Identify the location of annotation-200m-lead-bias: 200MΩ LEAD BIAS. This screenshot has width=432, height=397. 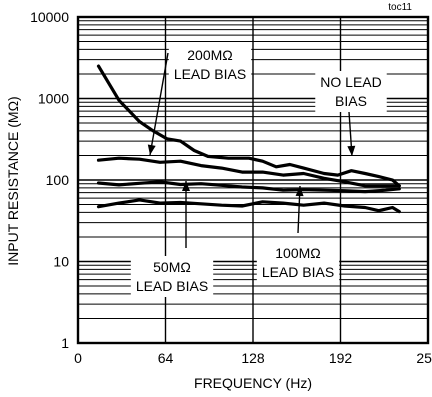
(210, 64).